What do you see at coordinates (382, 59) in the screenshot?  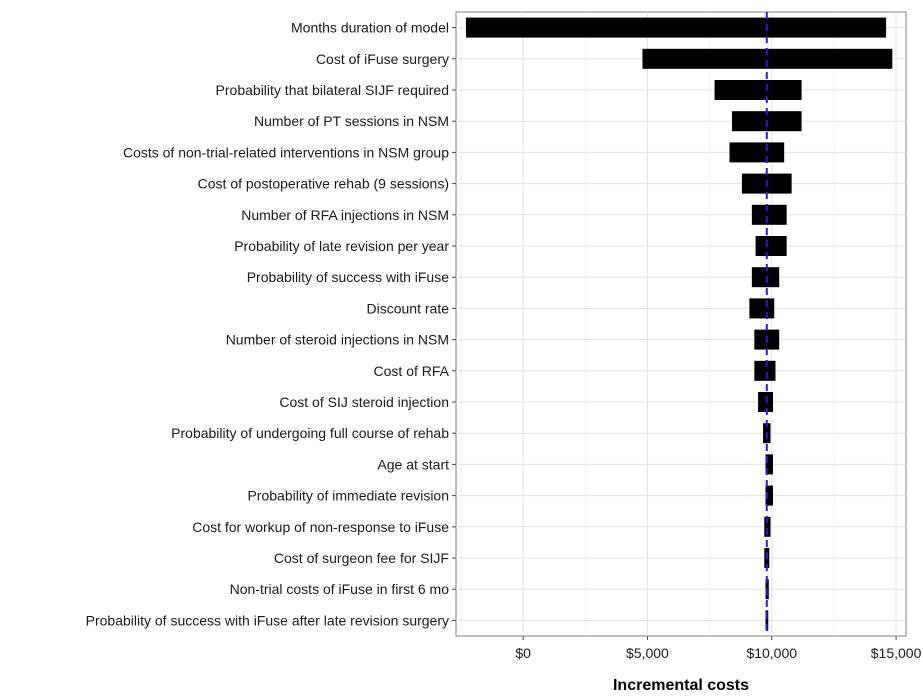 I see `y-tick-label: Cost of iFuse surgery` at bounding box center [382, 59].